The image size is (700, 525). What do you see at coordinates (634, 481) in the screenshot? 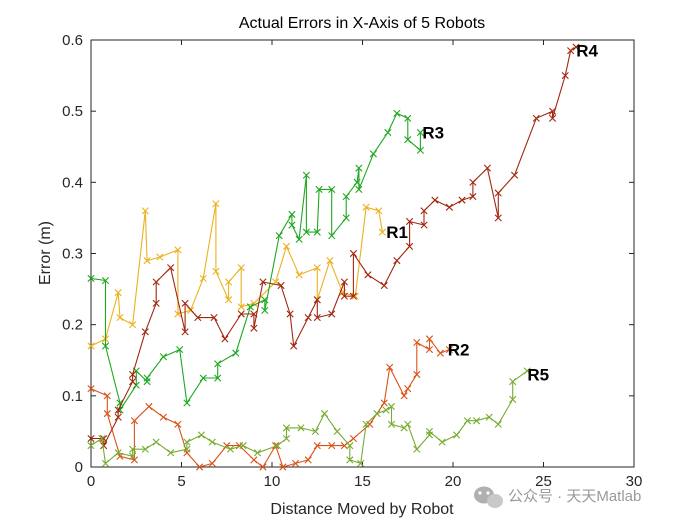
I see `x-tick-label: 30` at bounding box center [634, 481].